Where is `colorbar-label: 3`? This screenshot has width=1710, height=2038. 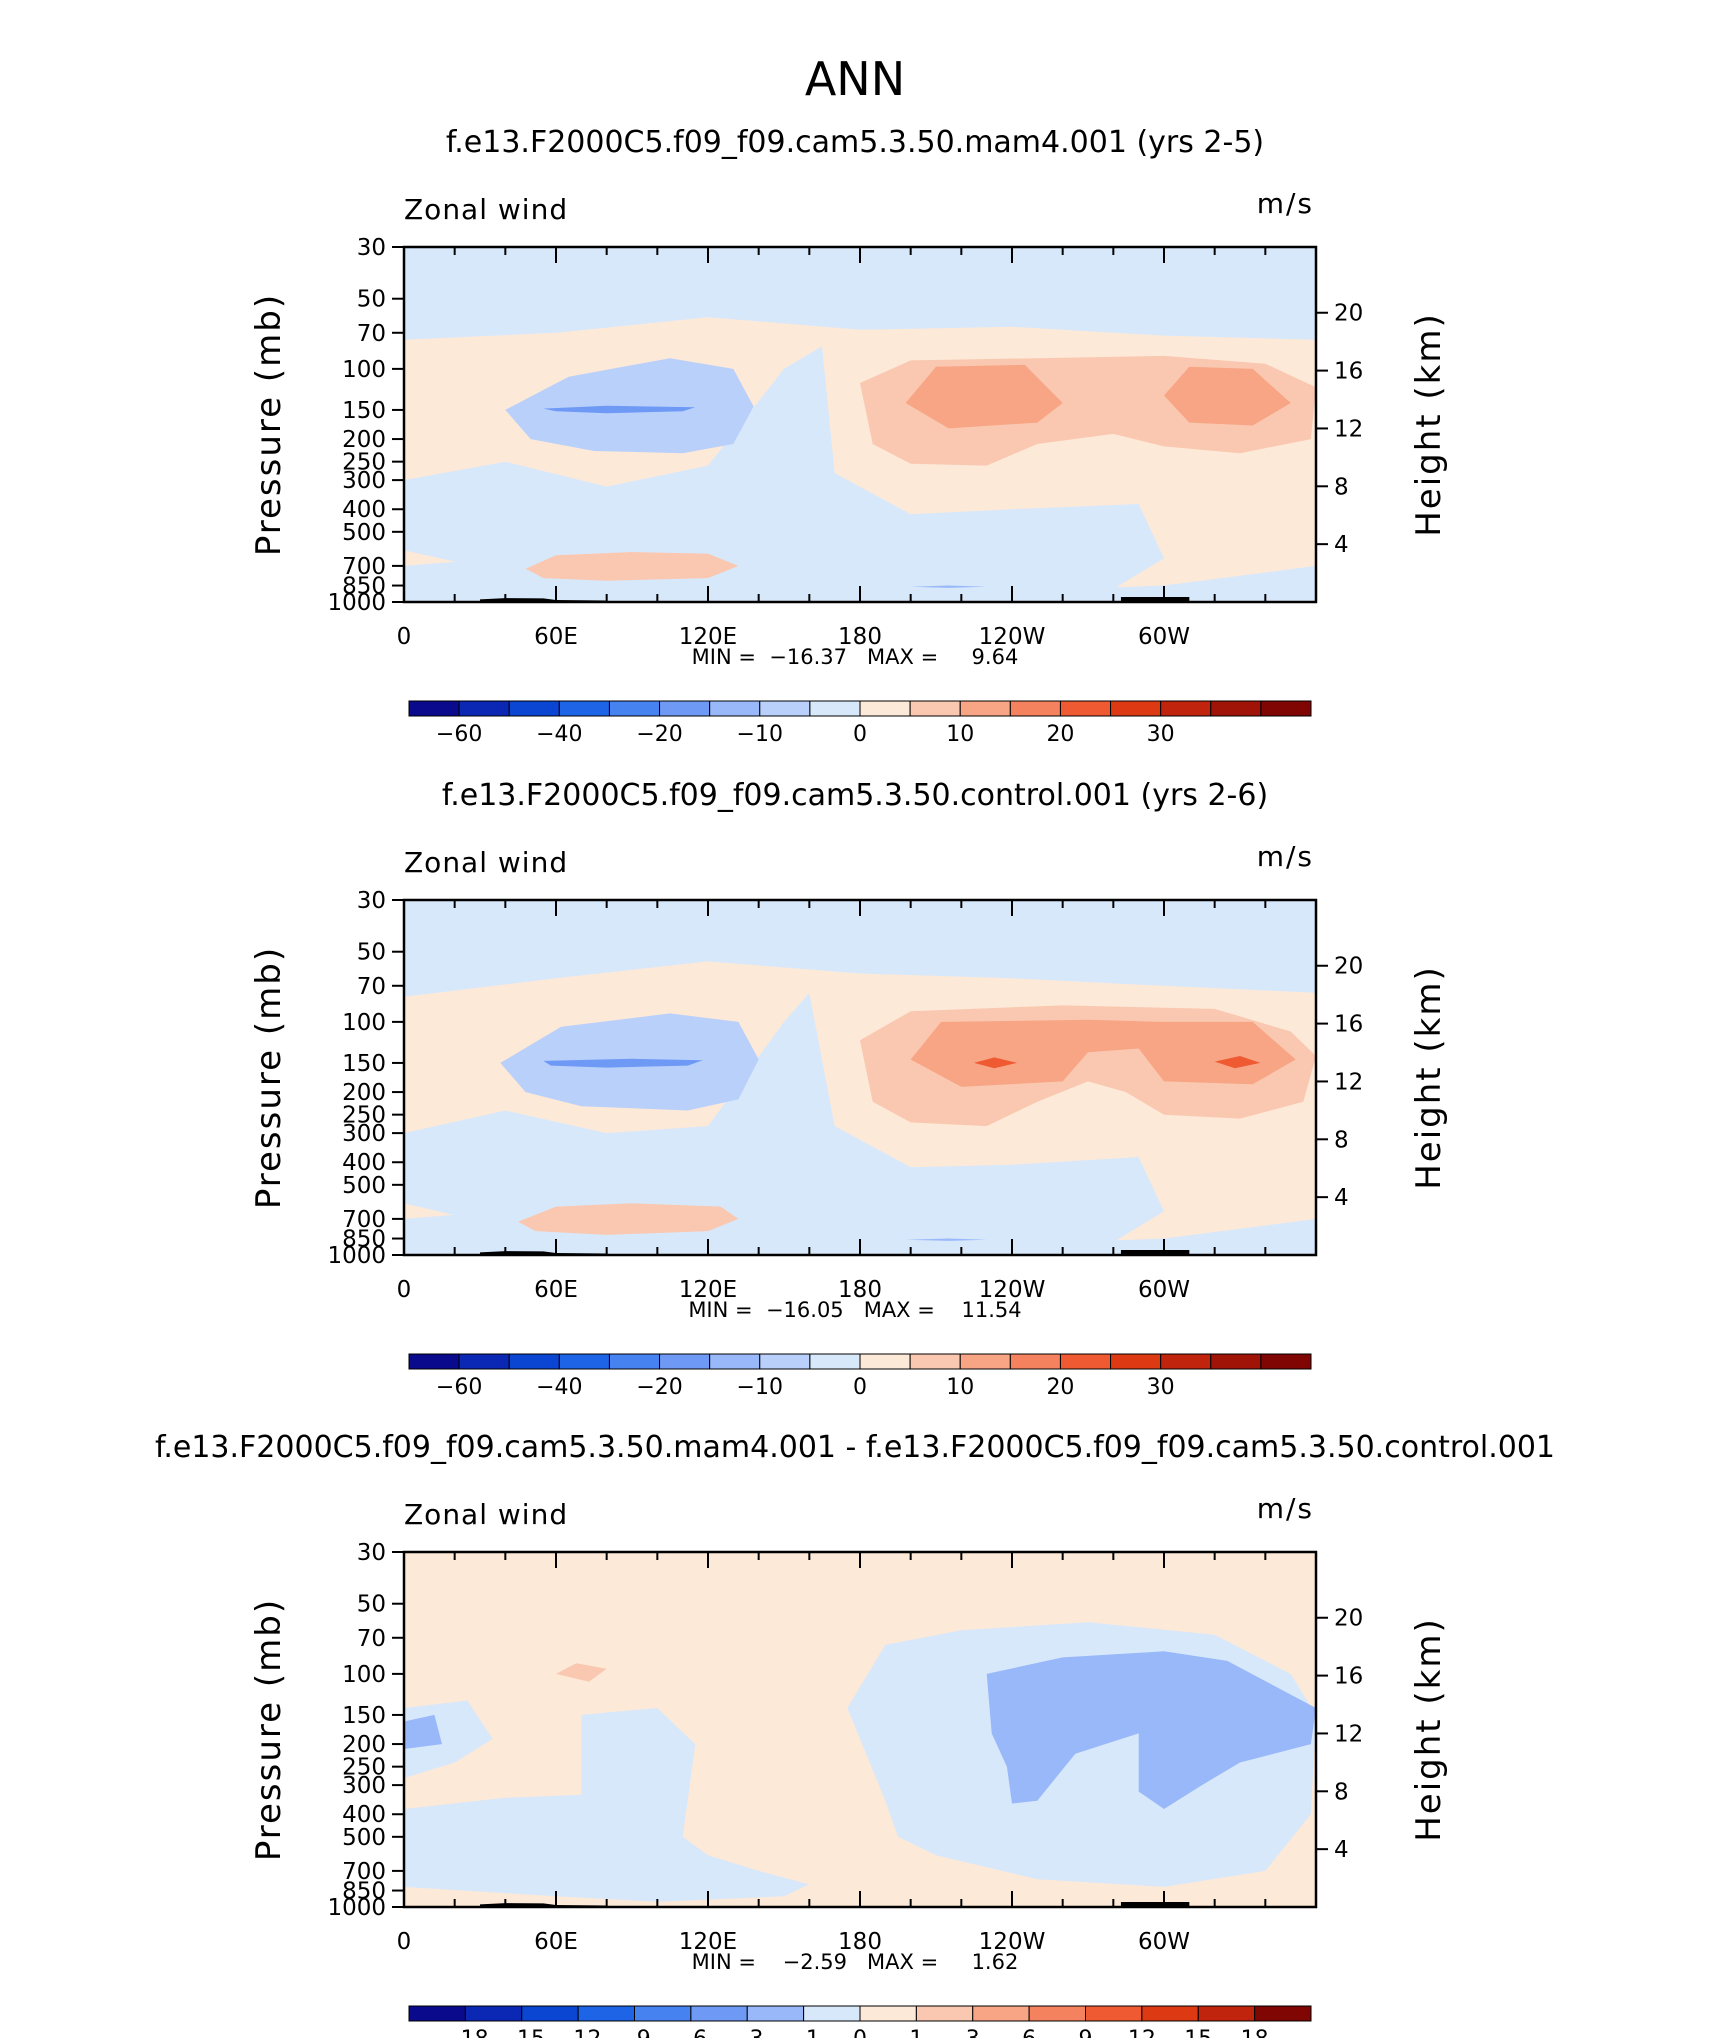
colorbar-label: 3 is located at coordinates (973, 2032).